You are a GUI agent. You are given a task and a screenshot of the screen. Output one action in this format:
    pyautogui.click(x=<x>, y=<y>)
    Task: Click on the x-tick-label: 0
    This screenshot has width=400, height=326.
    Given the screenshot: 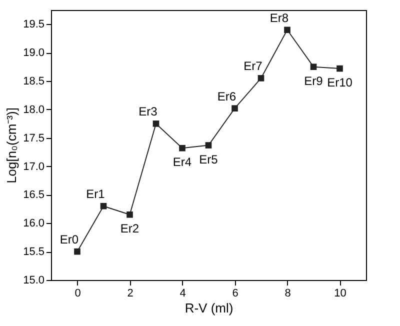 What is the action you would take?
    pyautogui.click(x=77, y=294)
    